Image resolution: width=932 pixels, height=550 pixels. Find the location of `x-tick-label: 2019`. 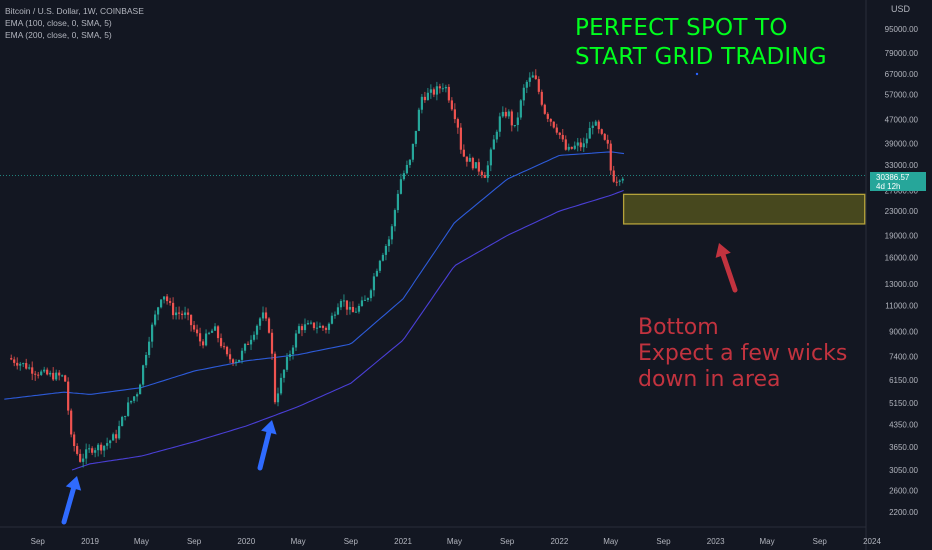

x-tick-label: 2019 is located at coordinates (90, 541).